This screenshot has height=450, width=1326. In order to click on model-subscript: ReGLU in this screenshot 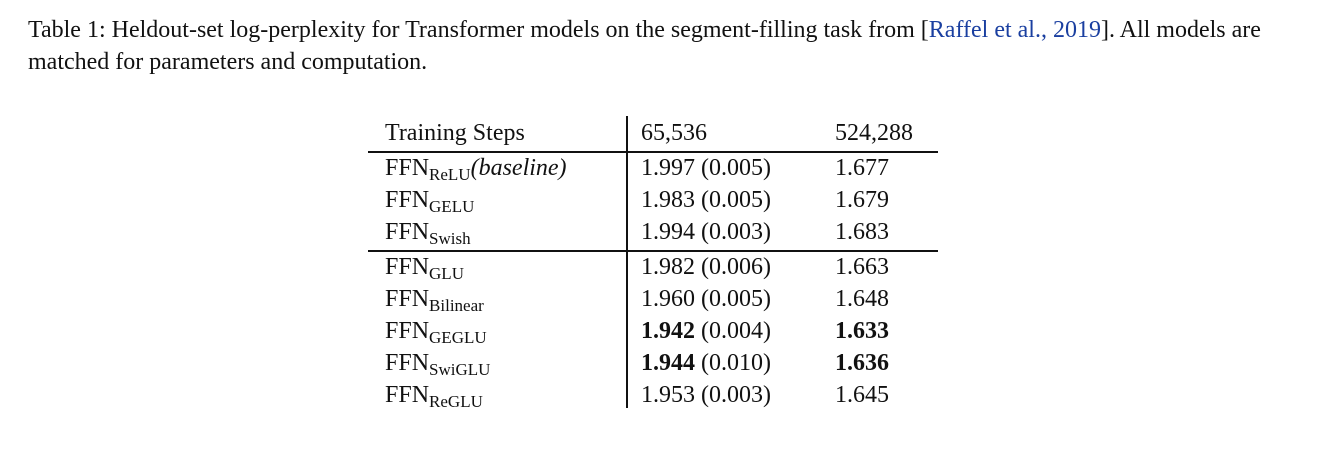, I will do `click(456, 401)`.